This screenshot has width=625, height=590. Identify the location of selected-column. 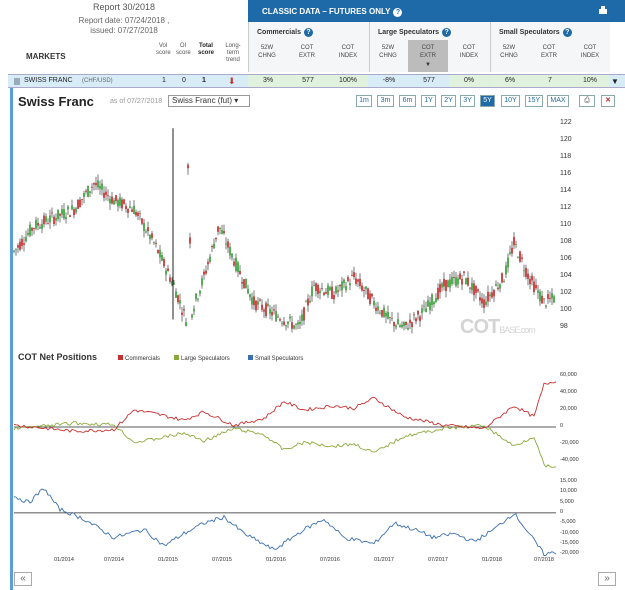
(428, 56).